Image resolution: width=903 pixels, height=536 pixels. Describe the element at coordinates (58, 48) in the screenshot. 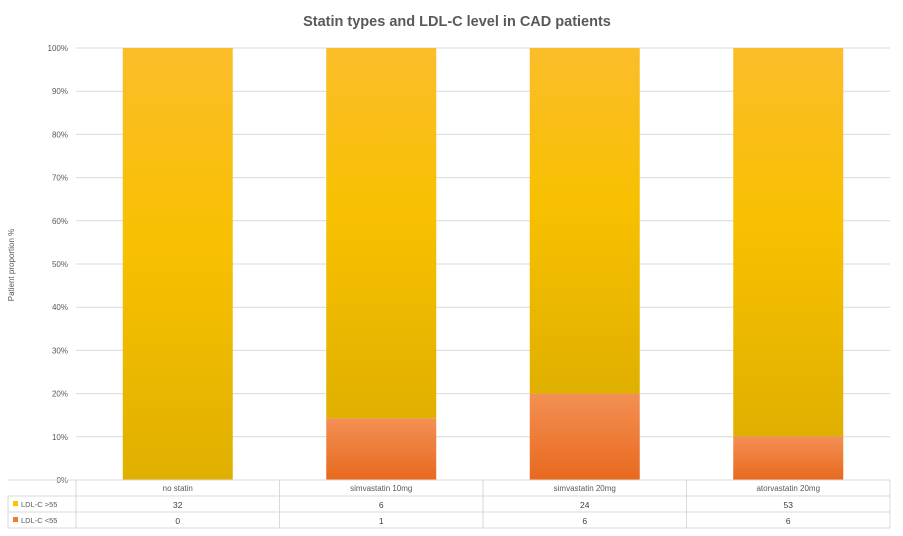

I see `y-tick-label: 100%` at that location.